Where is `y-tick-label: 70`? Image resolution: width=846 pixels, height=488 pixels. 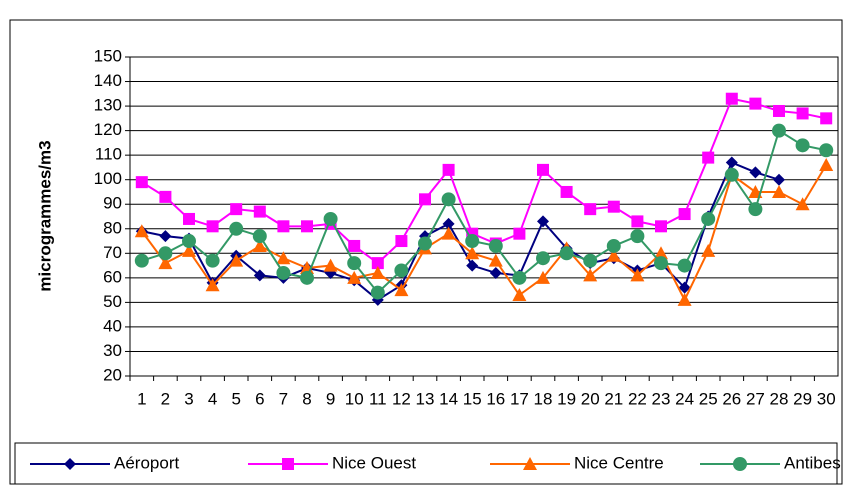
y-tick-label: 70 is located at coordinates (112, 252).